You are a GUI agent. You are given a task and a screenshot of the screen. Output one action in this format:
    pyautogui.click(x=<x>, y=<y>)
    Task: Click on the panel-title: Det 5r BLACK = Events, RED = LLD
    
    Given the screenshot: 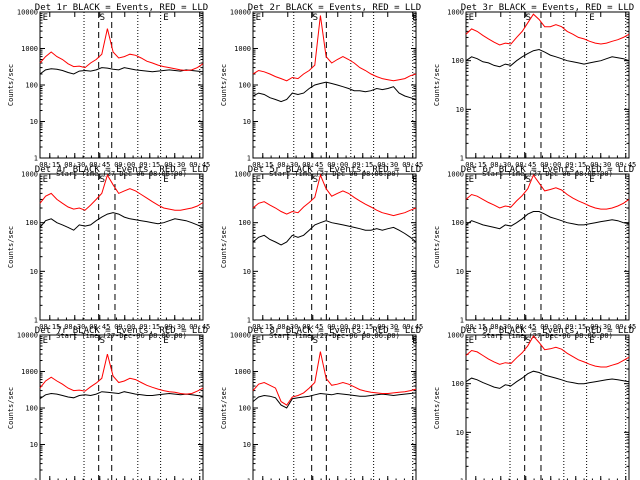 What is the action you would take?
    pyautogui.click(x=334, y=170)
    